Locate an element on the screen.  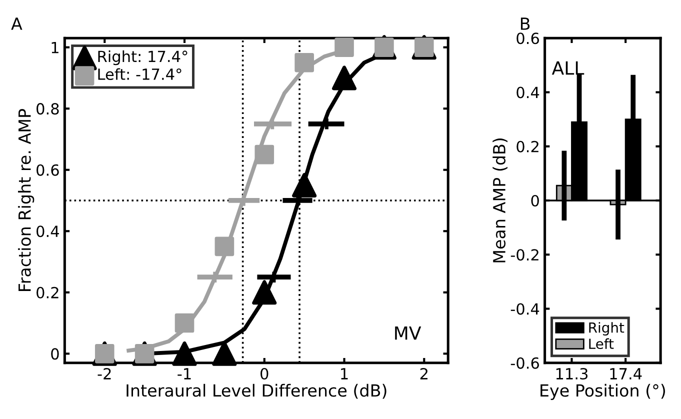
y-tick-label: 0.8 is located at coordinates (47, 109).